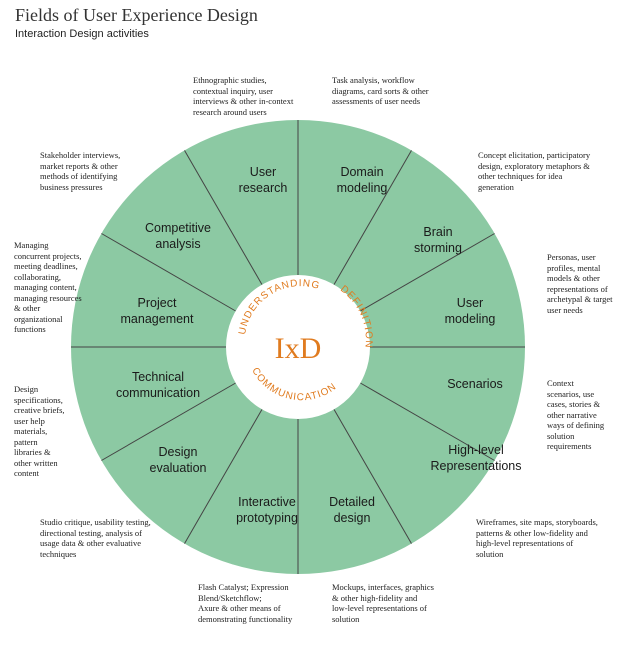 The width and height of the screenshot is (630, 645). Describe the element at coordinates (571, 257) in the screenshot. I see `annotation-line: Personas, user` at that location.